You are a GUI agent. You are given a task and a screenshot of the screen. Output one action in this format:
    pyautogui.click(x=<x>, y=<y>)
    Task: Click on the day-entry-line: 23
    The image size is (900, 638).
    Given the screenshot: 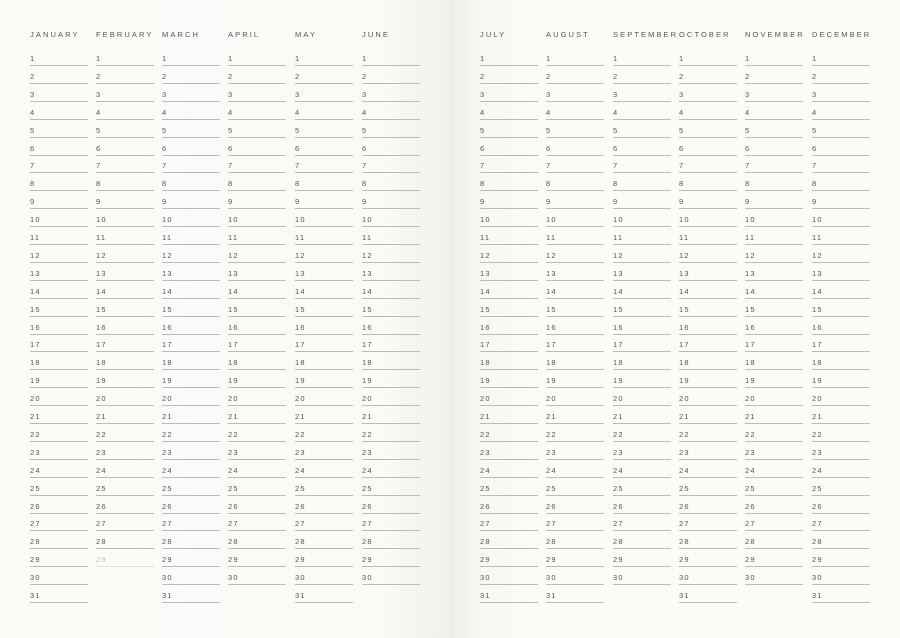 What is the action you would take?
    pyautogui.click(x=191, y=459)
    